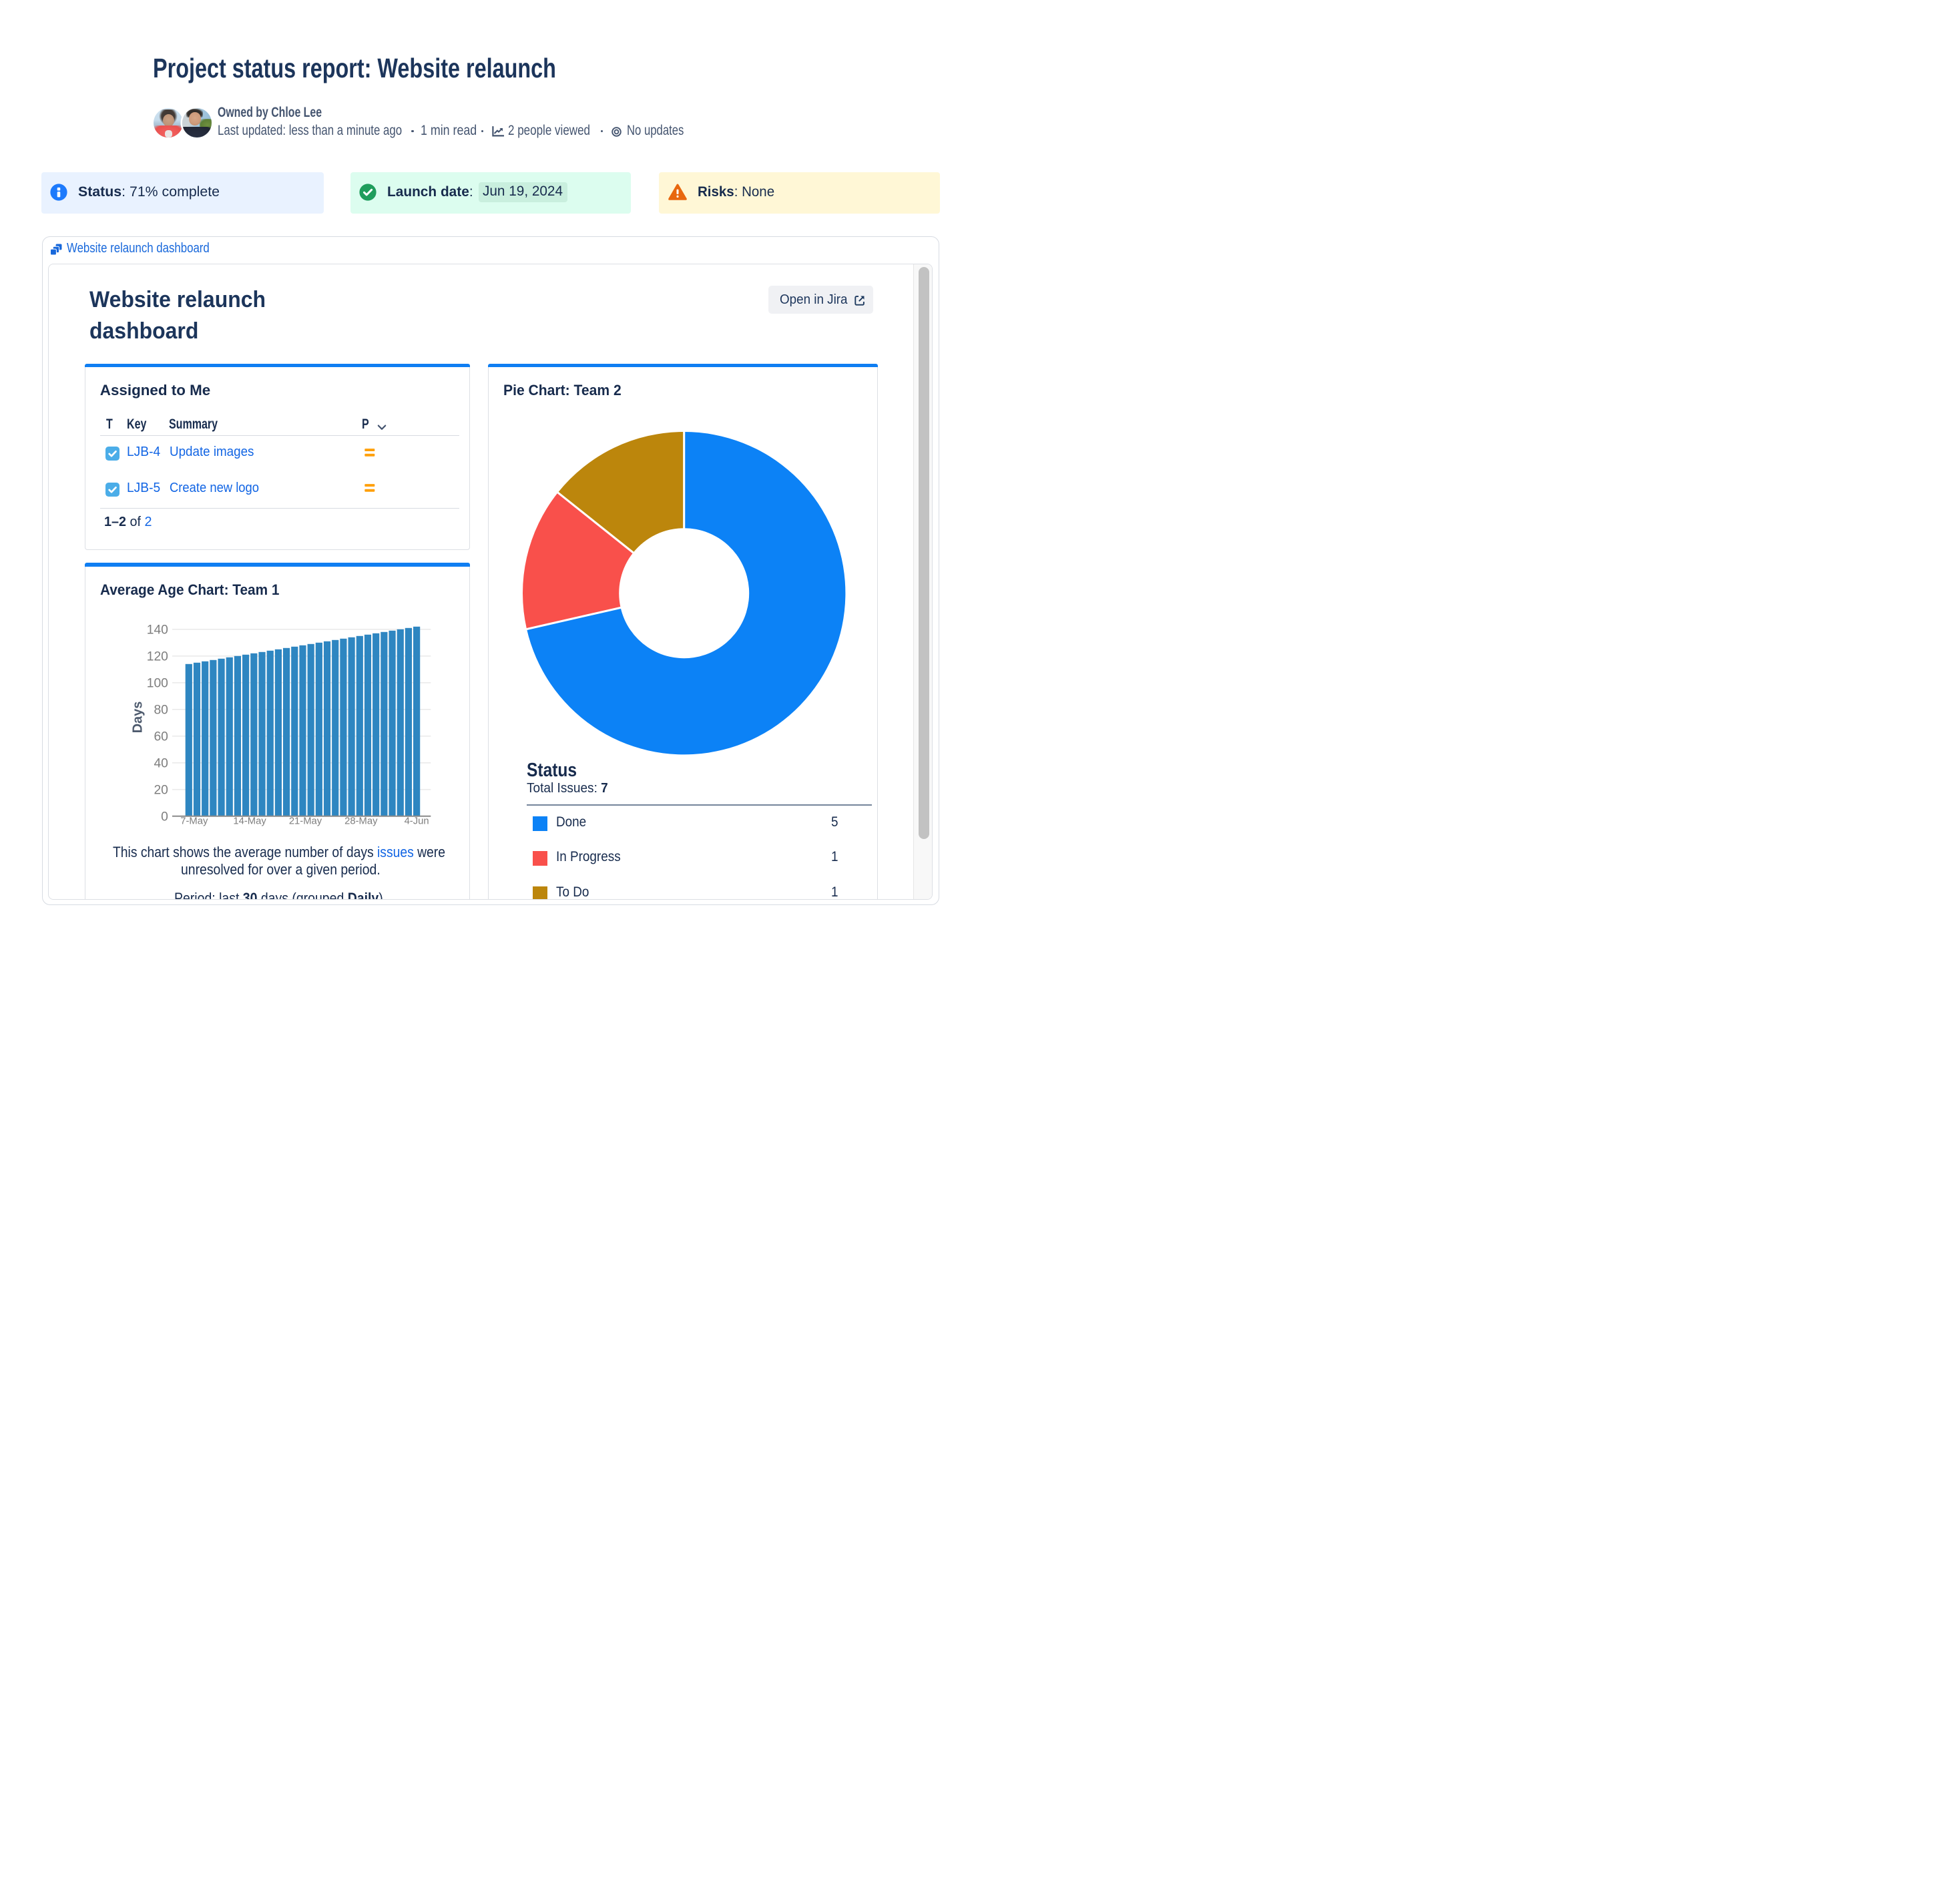  Describe the element at coordinates (138, 717) in the screenshot. I see `svg-text: Days` at that location.